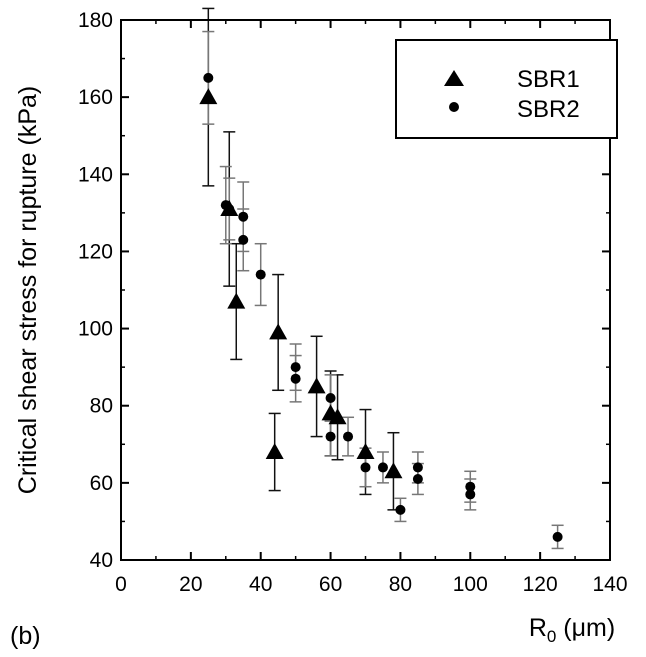 This screenshot has width=646, height=657. I want to click on x-tick-label: 20, so click(190, 584).